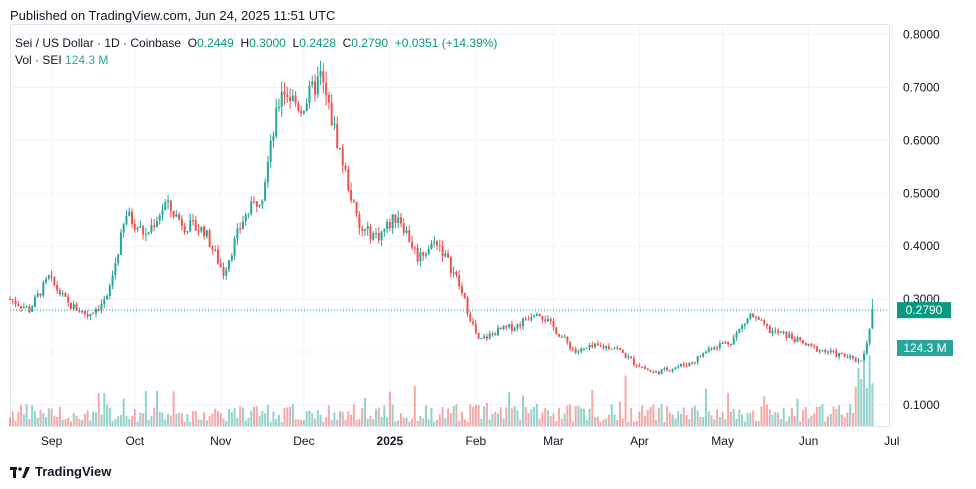 Image resolution: width=976 pixels, height=489 pixels. Describe the element at coordinates (924, 310) in the screenshot. I see `last-price-badge` at that location.